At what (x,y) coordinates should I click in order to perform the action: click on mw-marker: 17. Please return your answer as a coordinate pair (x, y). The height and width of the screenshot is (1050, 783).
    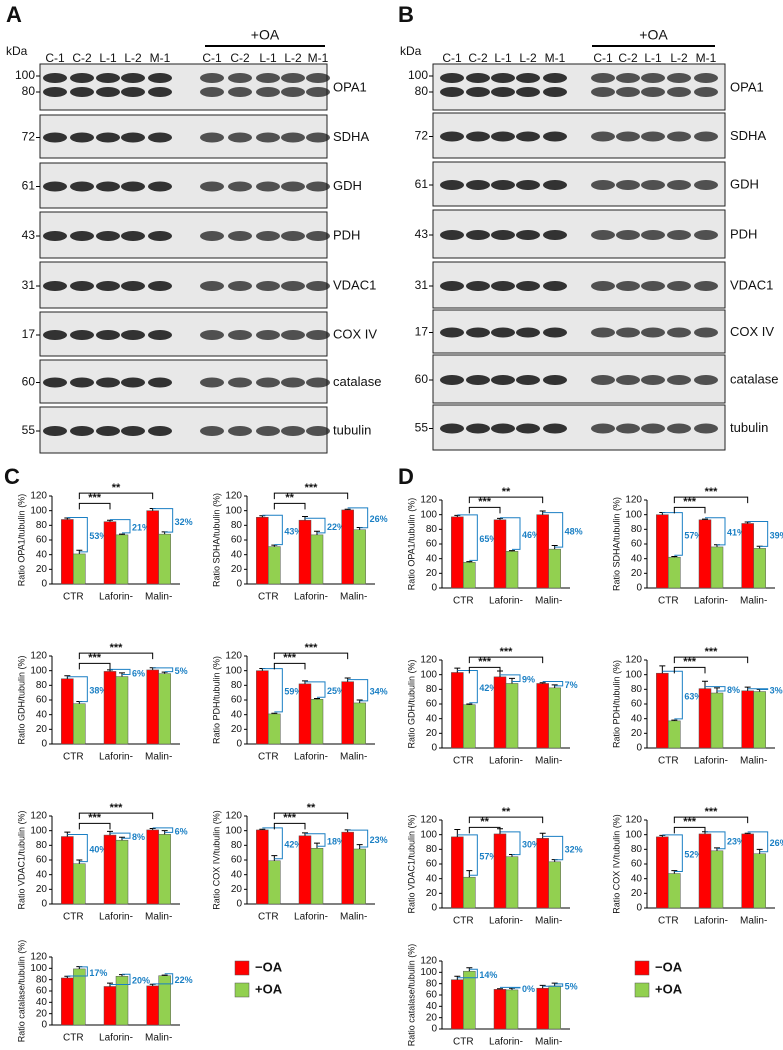
    Looking at the image, I should click on (422, 332).